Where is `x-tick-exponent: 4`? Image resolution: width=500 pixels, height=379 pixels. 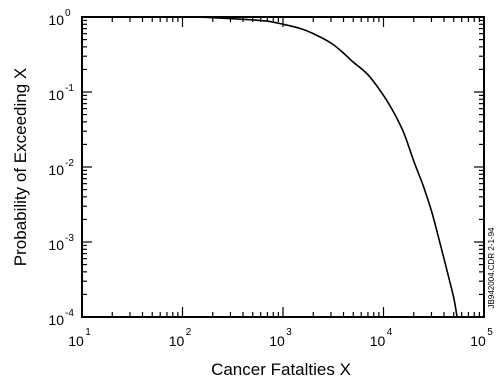 x-tick-exponent: 4 is located at coordinates (390, 332).